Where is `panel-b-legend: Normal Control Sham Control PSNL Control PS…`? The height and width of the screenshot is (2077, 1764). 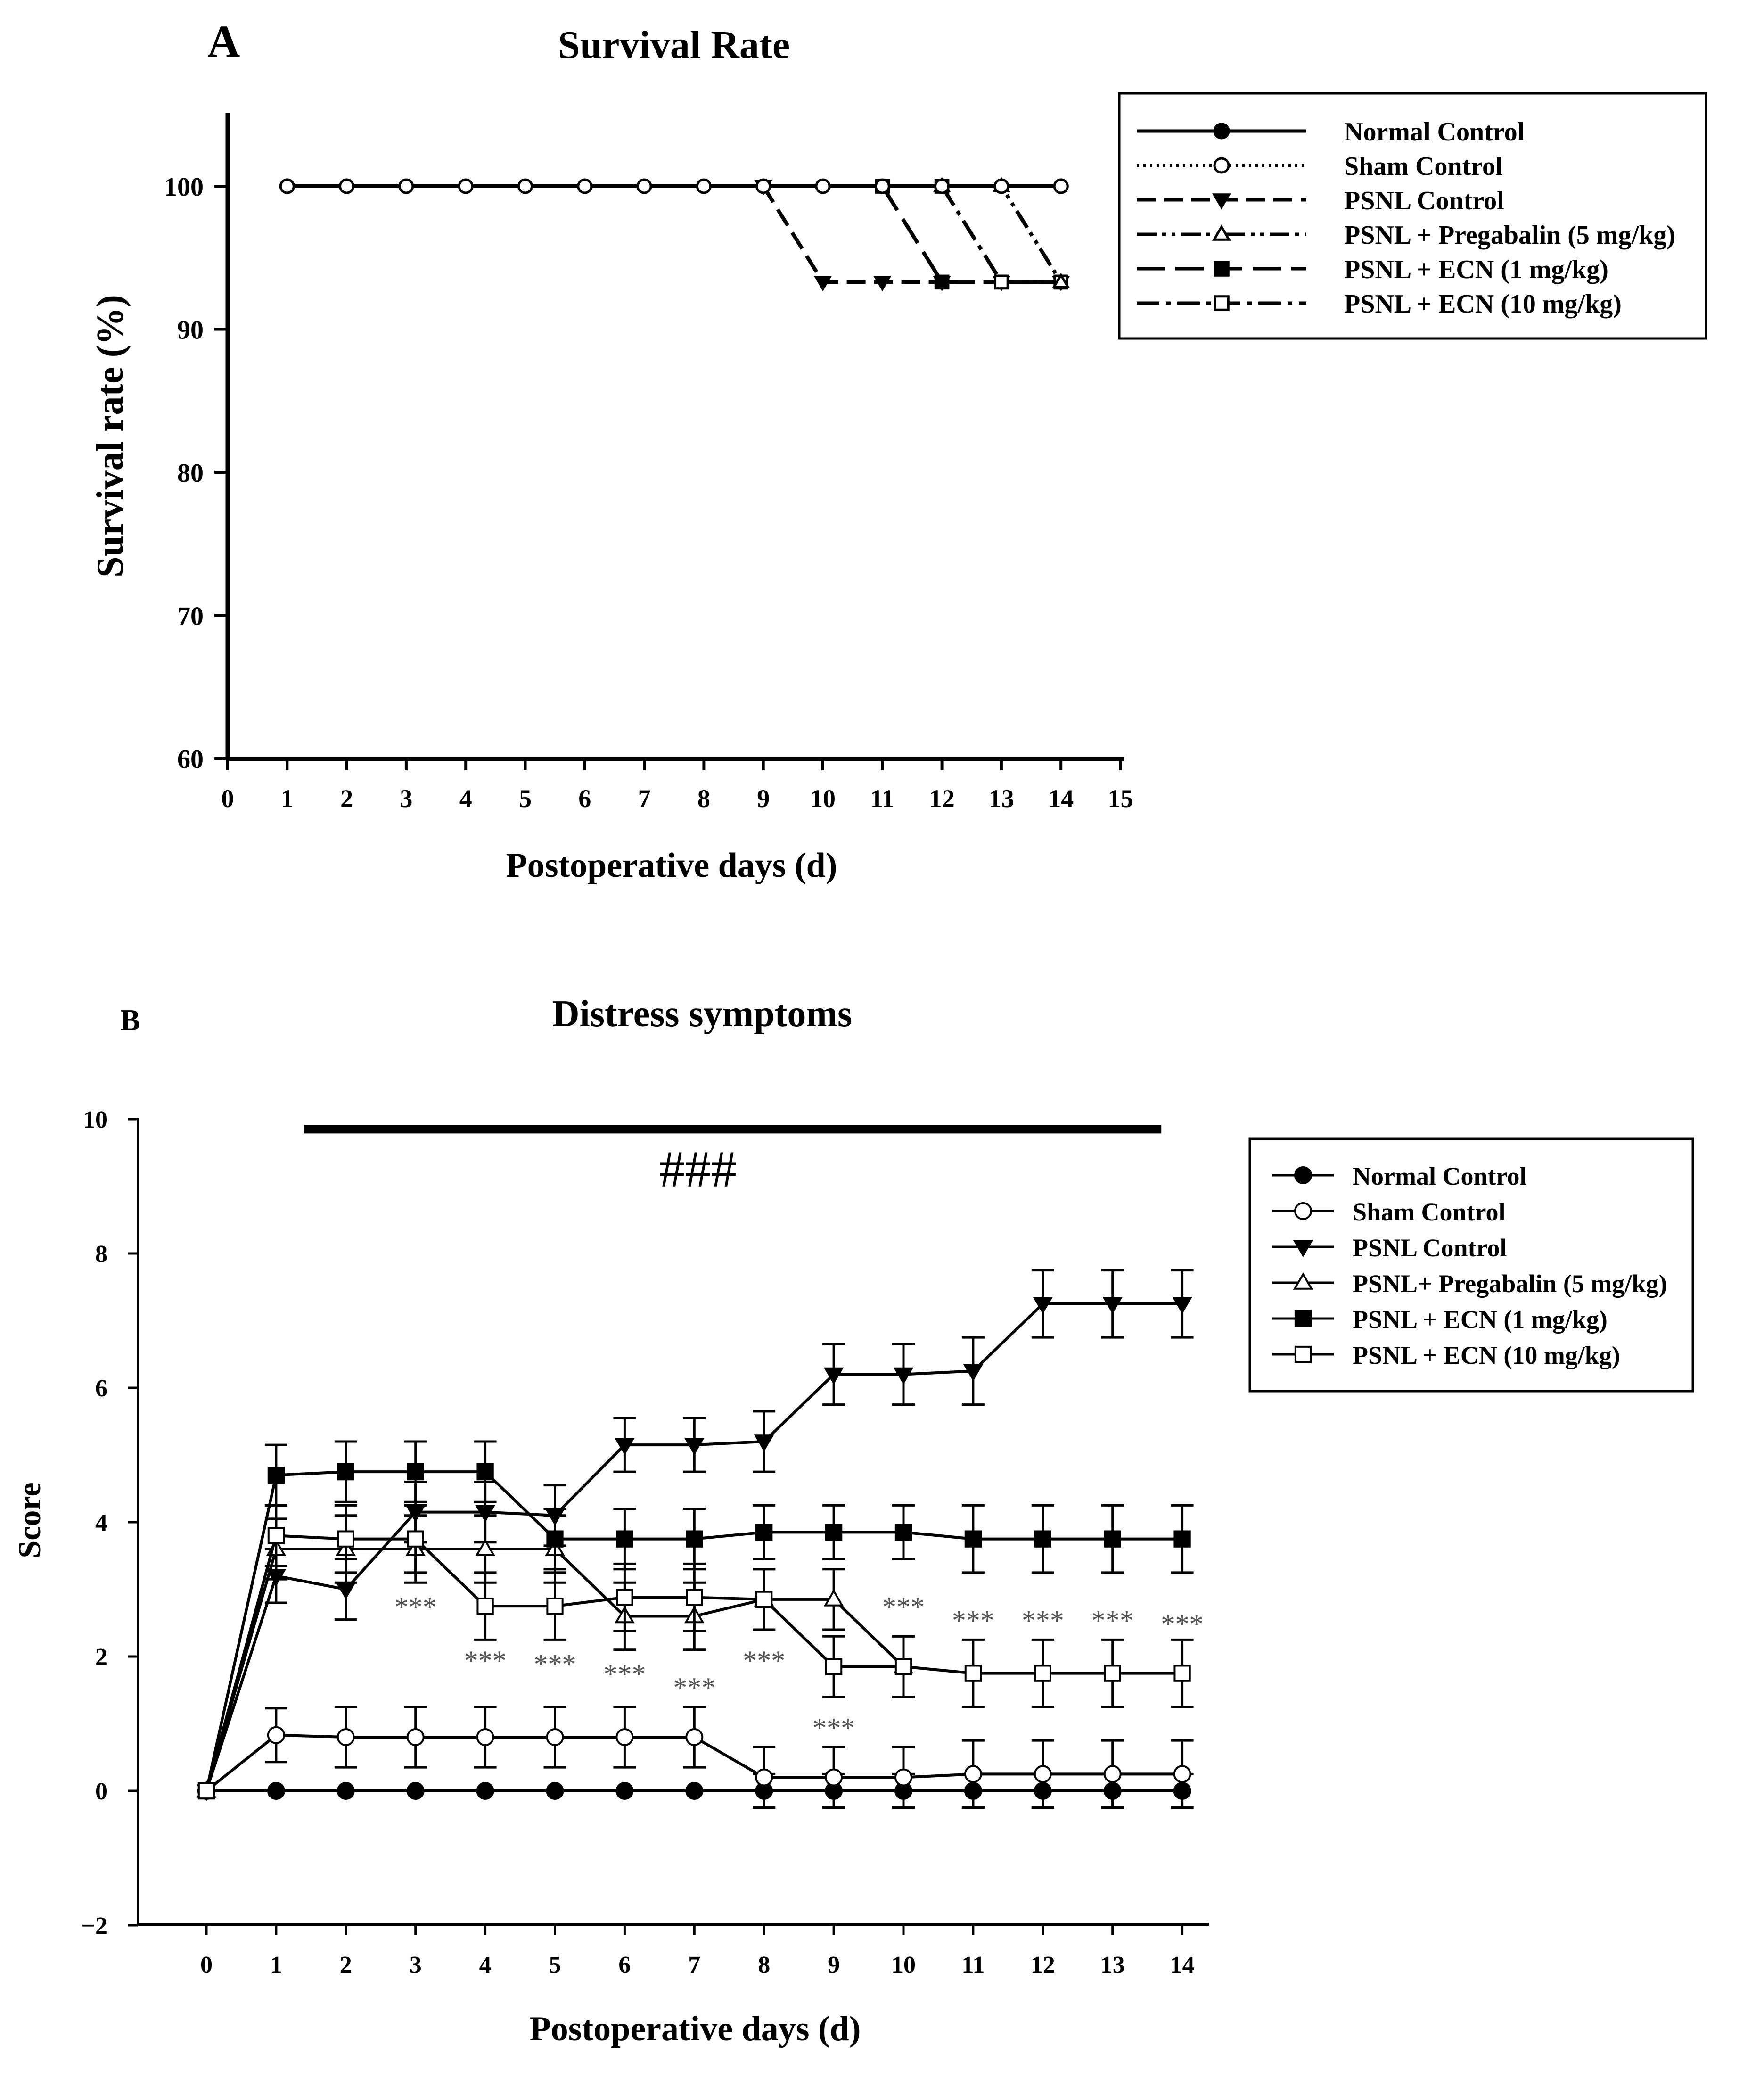 panel-b-legend: Normal Control Sham Control PSNL Control PS… is located at coordinates (1471, 1265).